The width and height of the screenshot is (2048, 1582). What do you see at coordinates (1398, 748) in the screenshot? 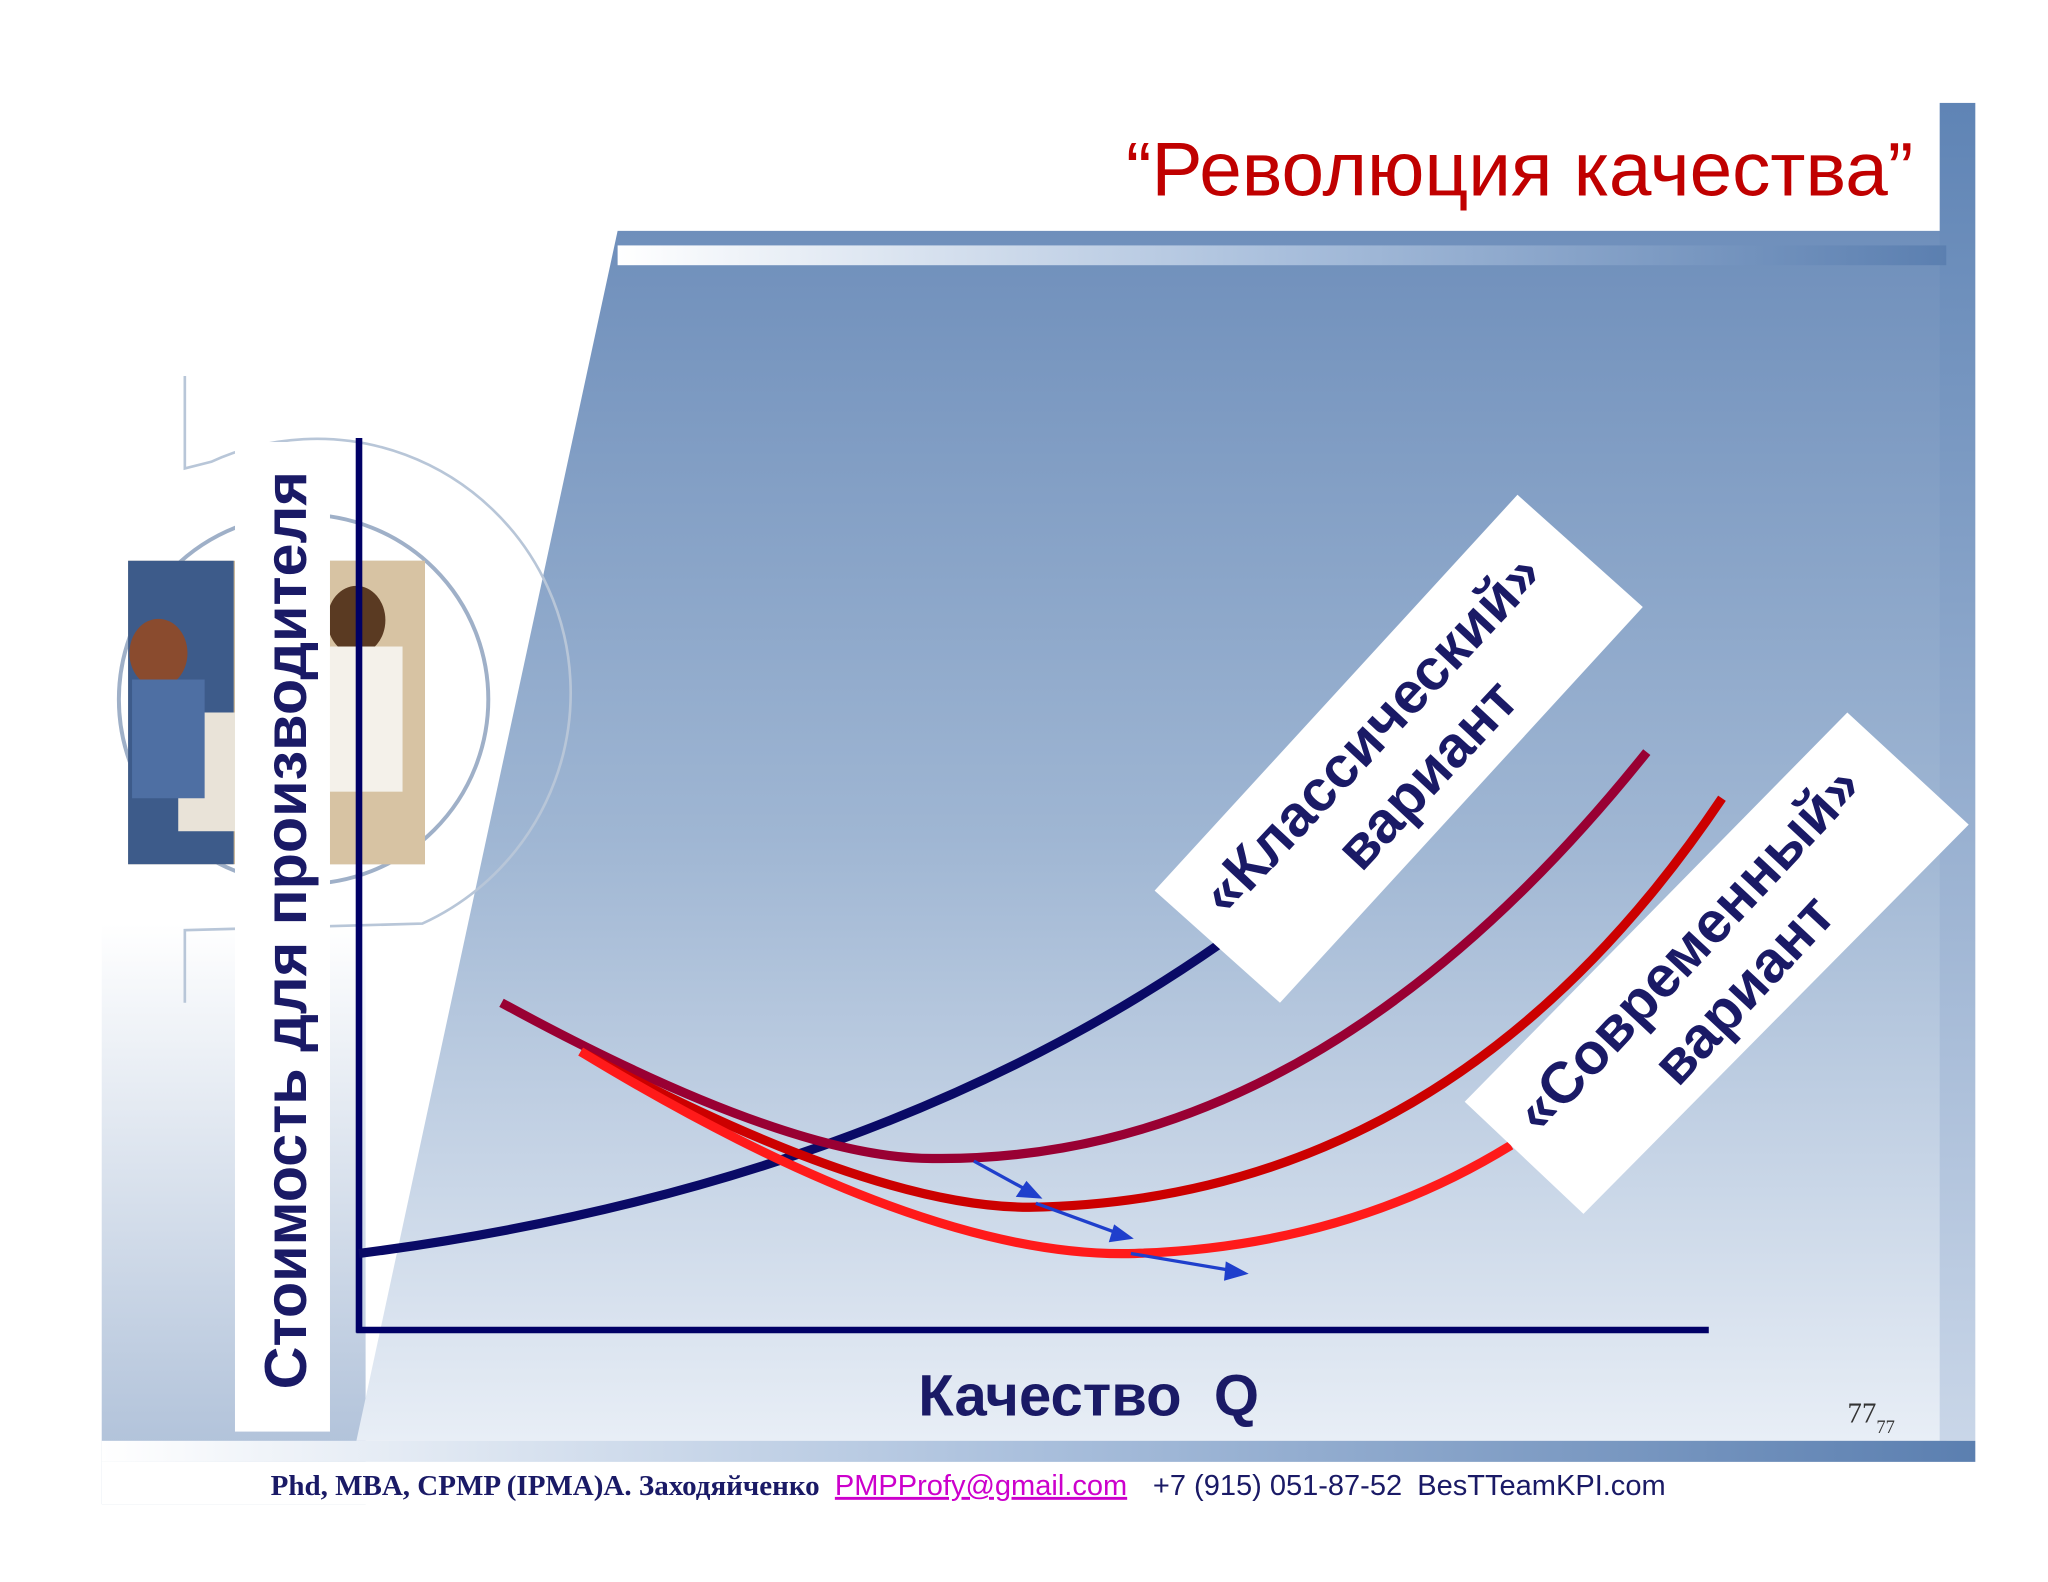
I see `classic-label-box` at bounding box center [1398, 748].